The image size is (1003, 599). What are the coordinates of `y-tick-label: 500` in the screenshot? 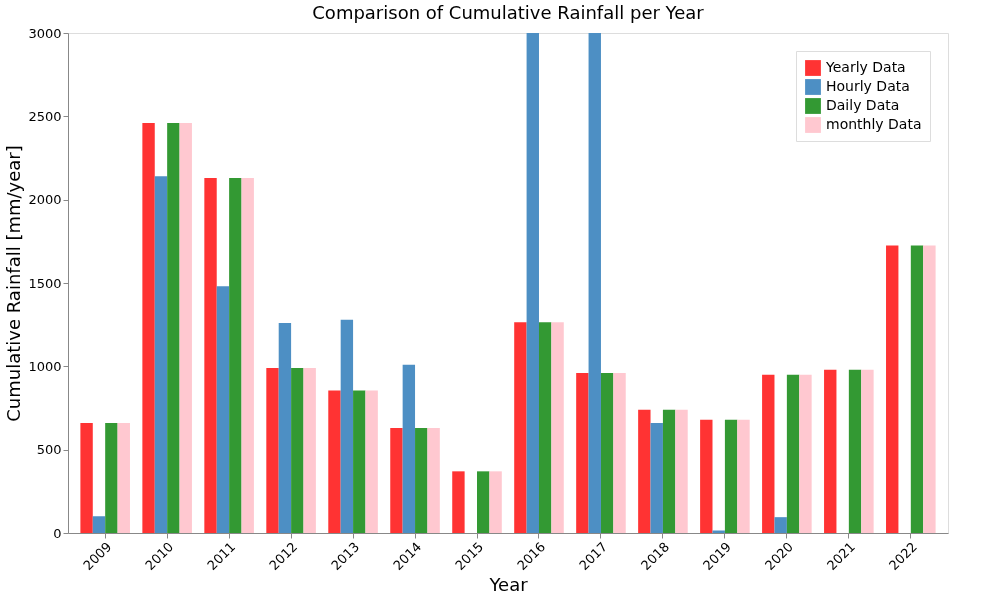 It's located at (49, 450).